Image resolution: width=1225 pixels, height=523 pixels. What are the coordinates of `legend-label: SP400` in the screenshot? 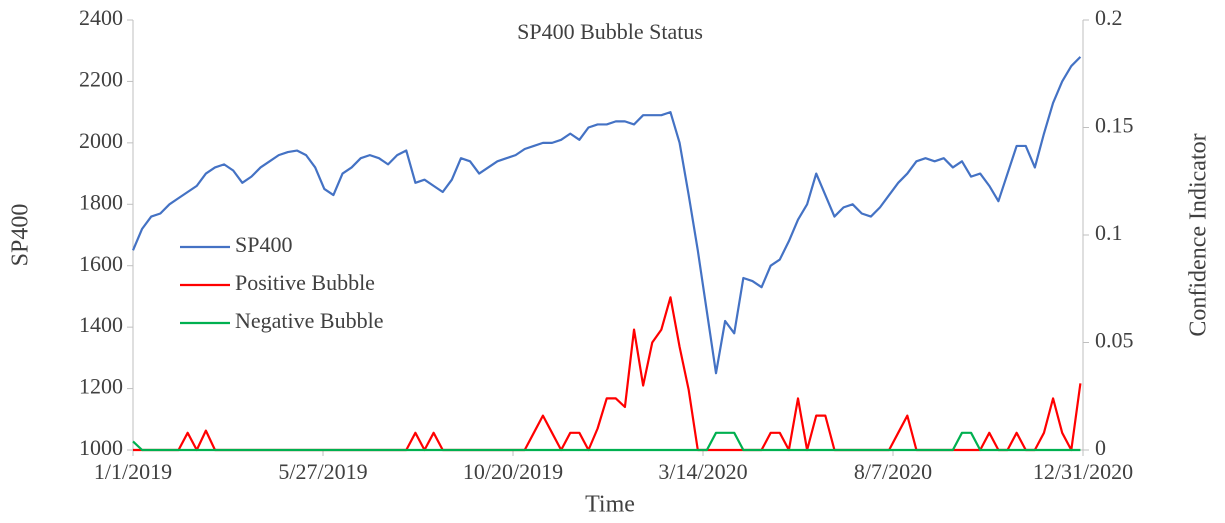 It's located at (263, 244).